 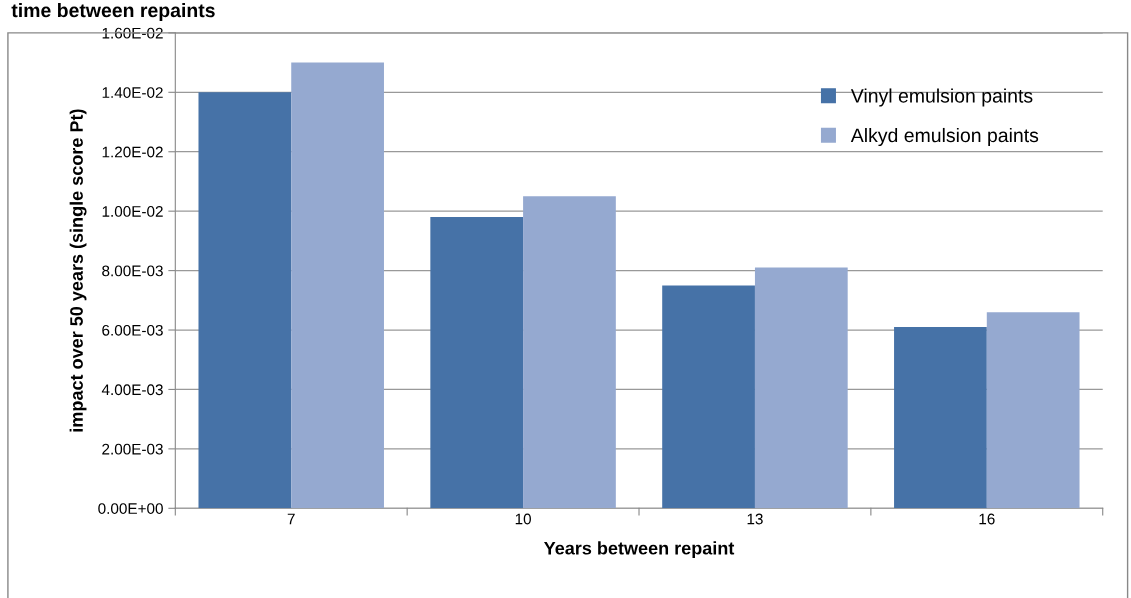 I want to click on x-tick-label: 16, so click(x=987, y=519).